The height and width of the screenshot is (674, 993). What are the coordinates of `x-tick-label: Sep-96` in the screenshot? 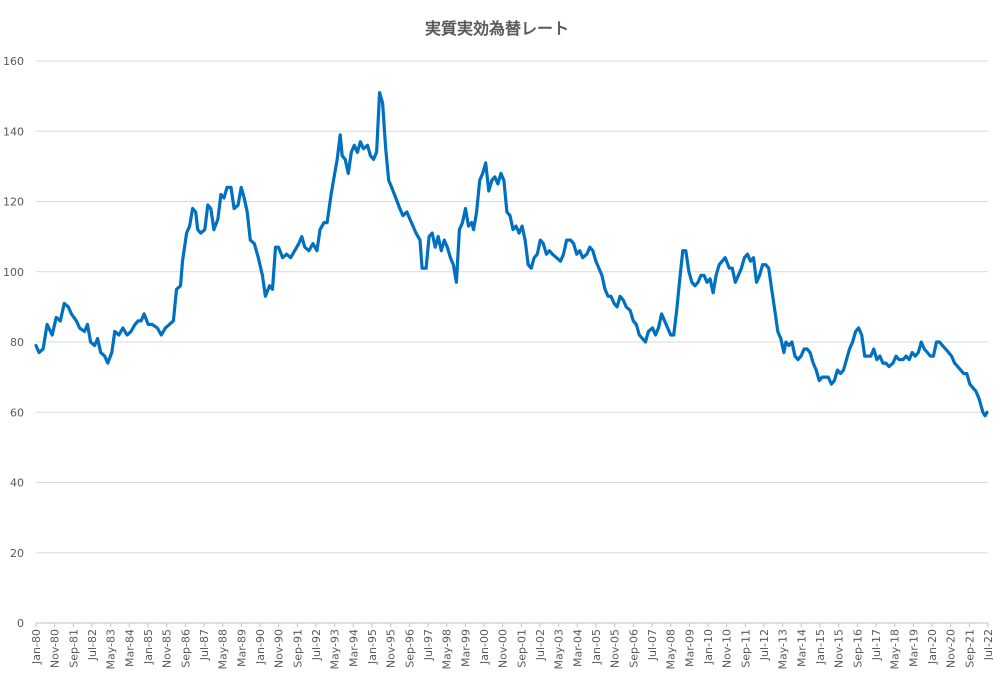 It's located at (409, 648).